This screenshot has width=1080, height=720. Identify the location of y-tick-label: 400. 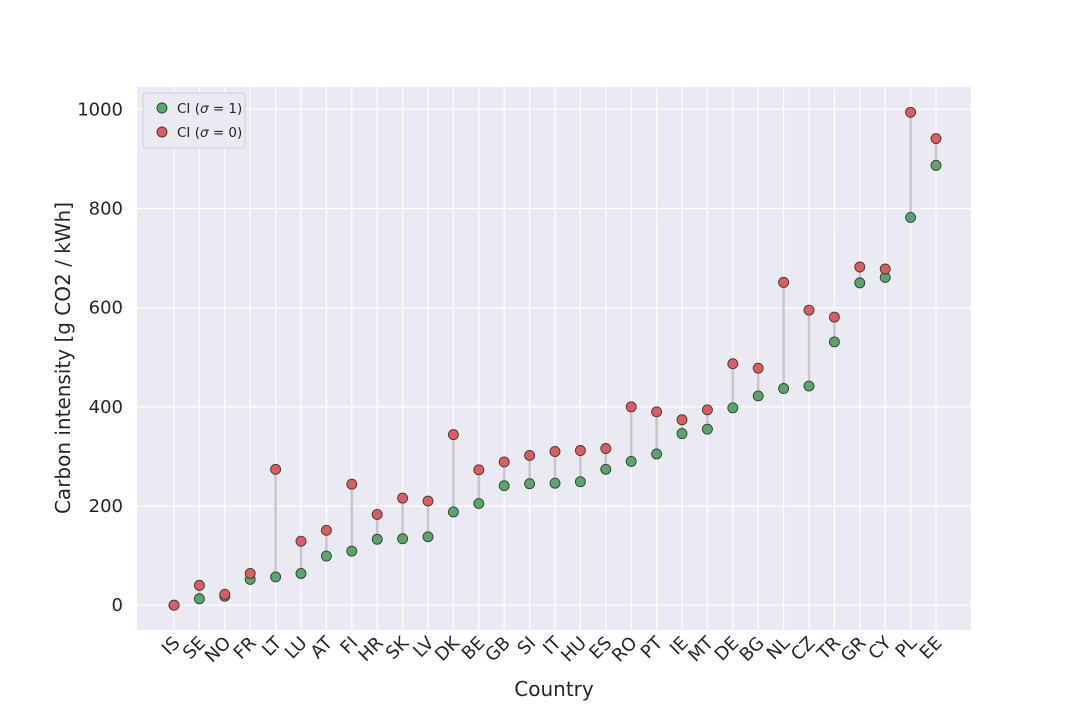
(106, 407).